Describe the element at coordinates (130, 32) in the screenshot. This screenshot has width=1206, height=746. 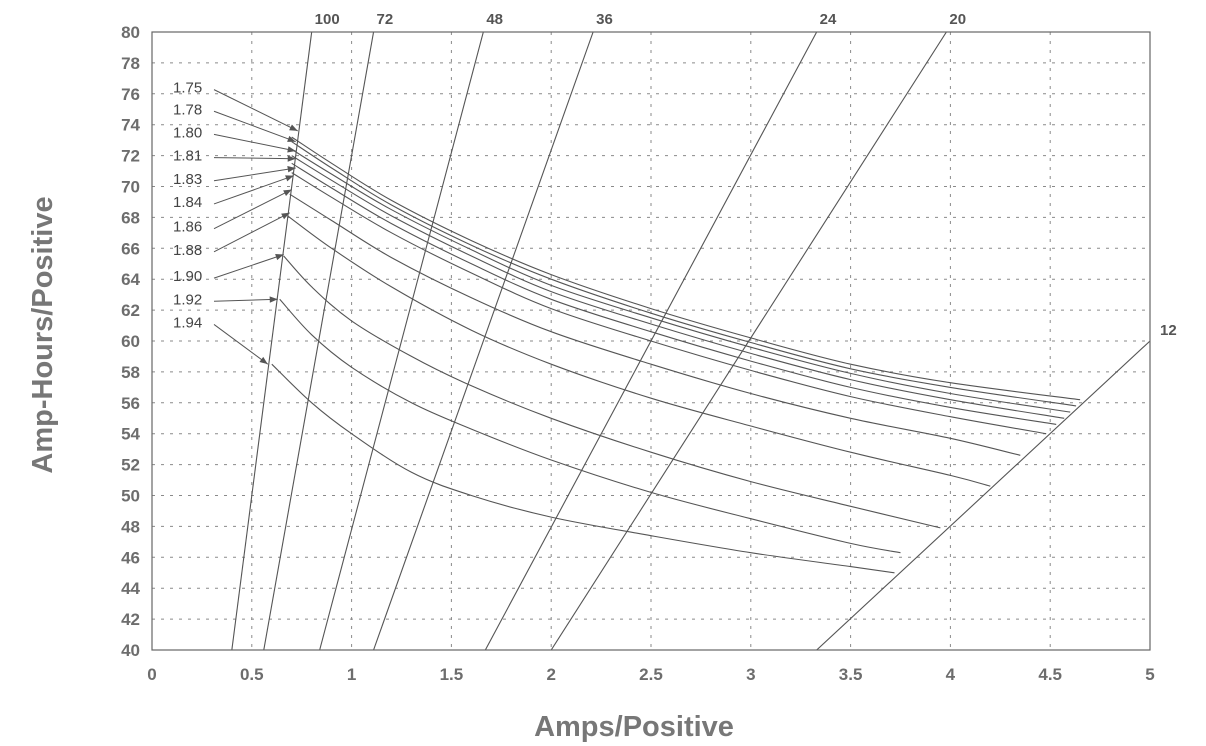
I see `y-tick-label: 80` at that location.